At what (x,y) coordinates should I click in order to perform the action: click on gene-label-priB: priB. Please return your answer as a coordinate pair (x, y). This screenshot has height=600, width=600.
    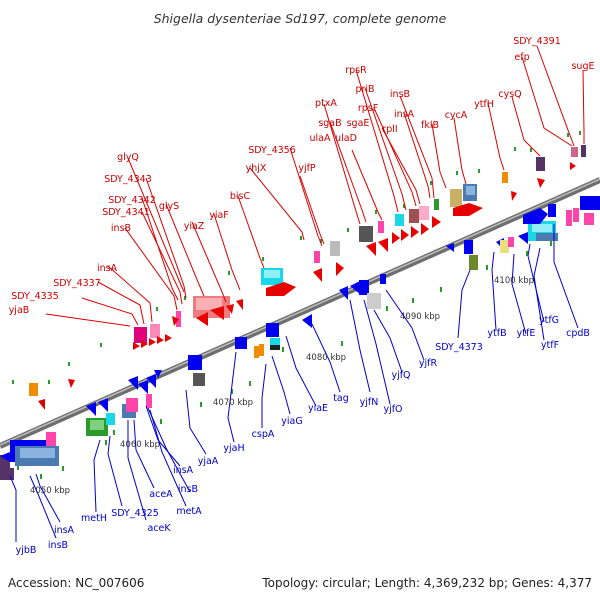
    Looking at the image, I should click on (364, 89).